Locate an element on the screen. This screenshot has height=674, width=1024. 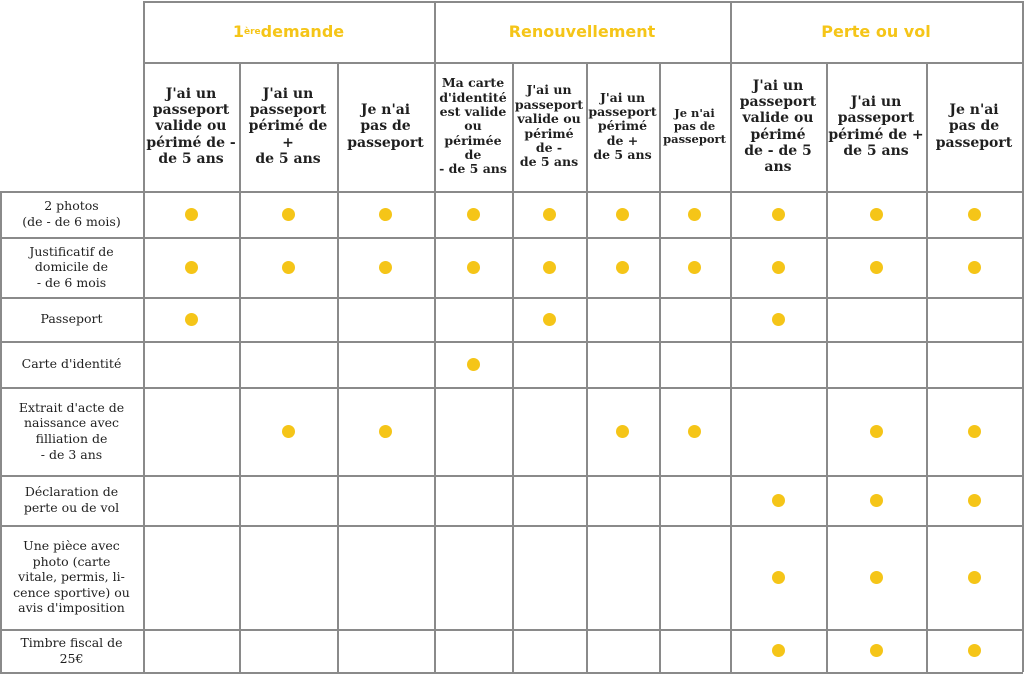
row-header: Déclaration de perte ou de vol is located at coordinates (71, 500).